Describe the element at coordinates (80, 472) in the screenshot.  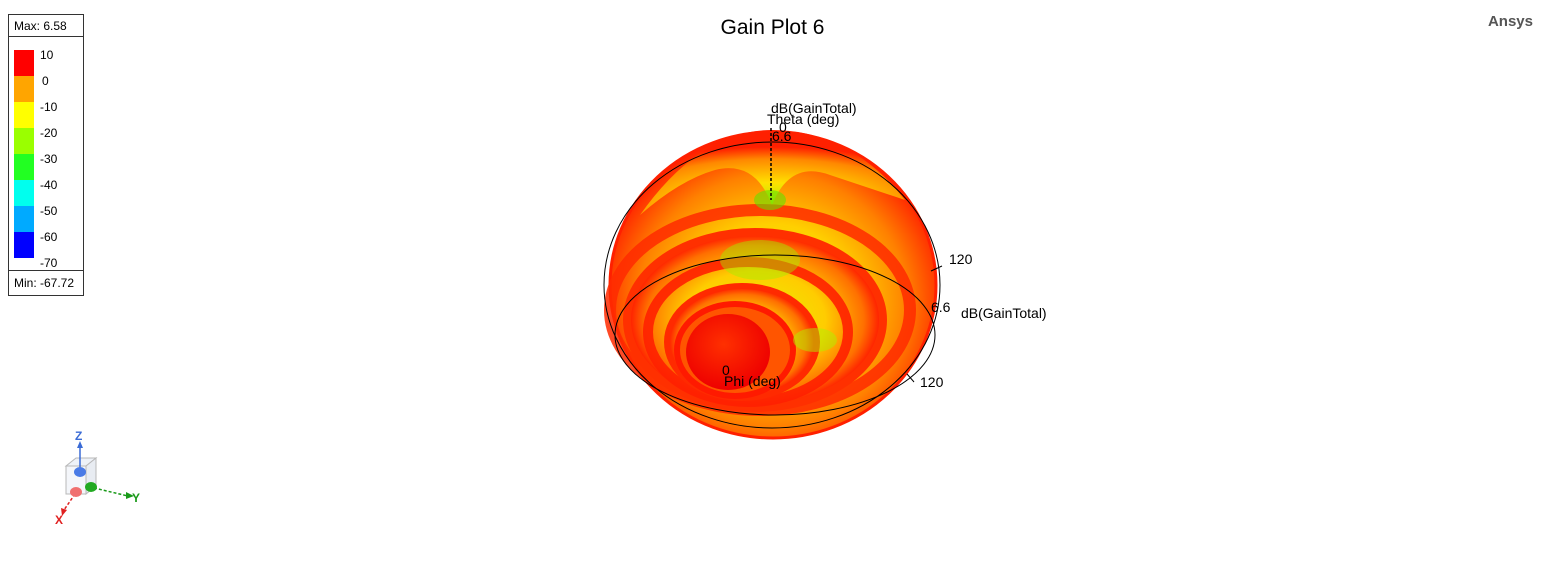
I see `z-axis-knob` at that location.